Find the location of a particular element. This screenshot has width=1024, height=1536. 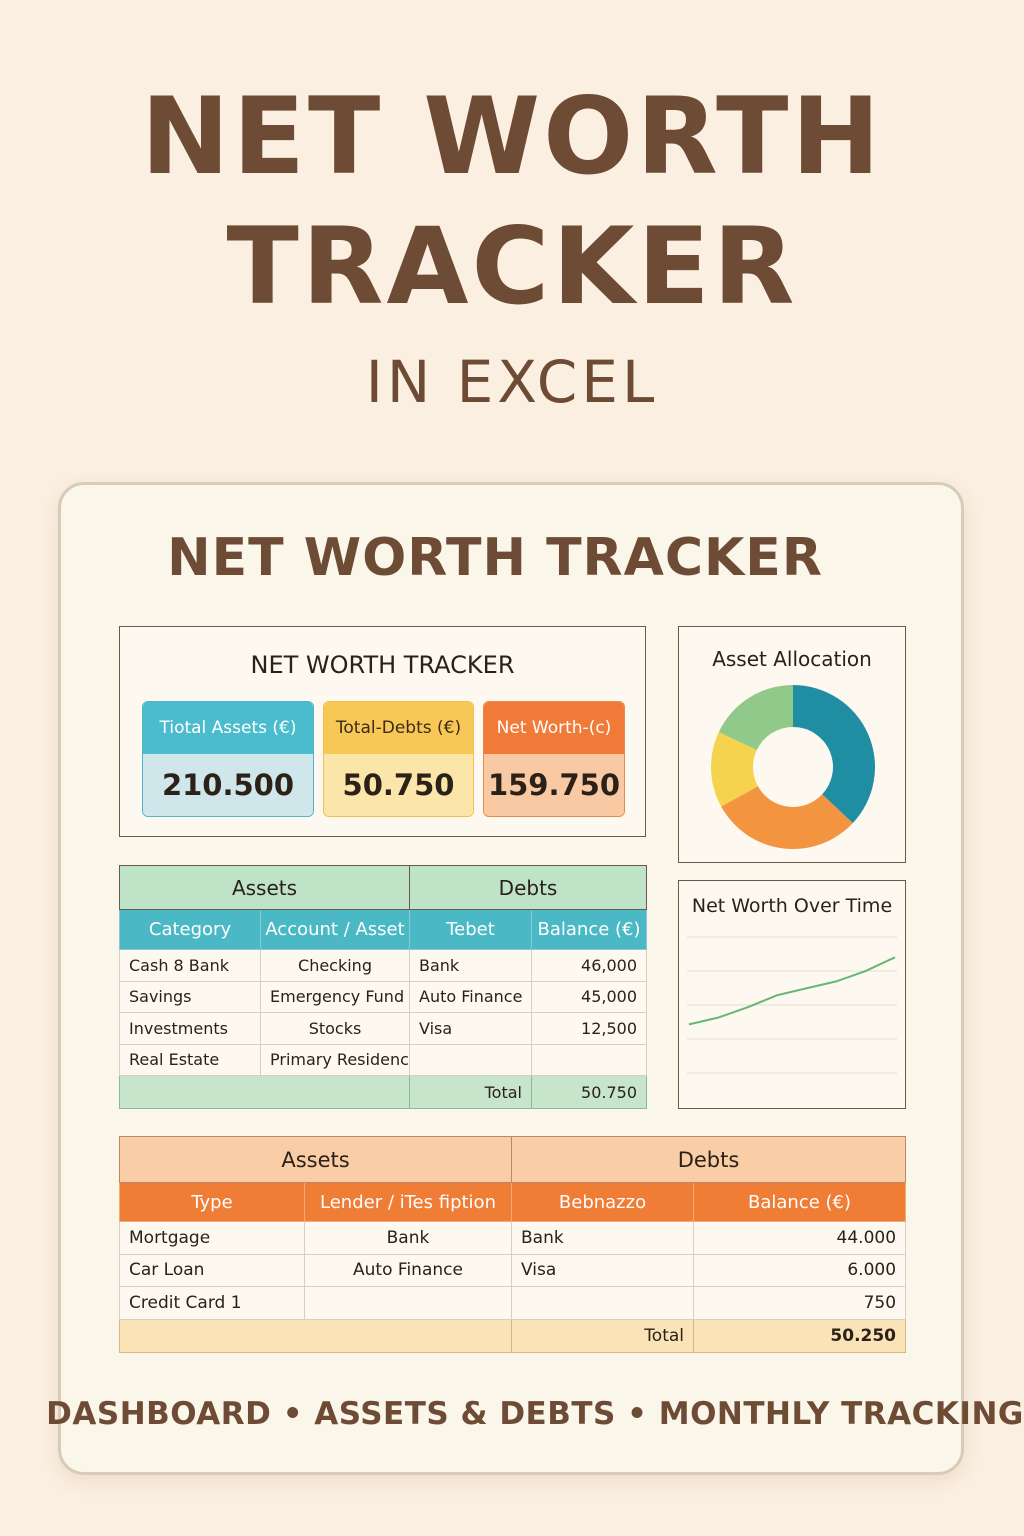

table-cell: Mortgage is located at coordinates (212, 1238).